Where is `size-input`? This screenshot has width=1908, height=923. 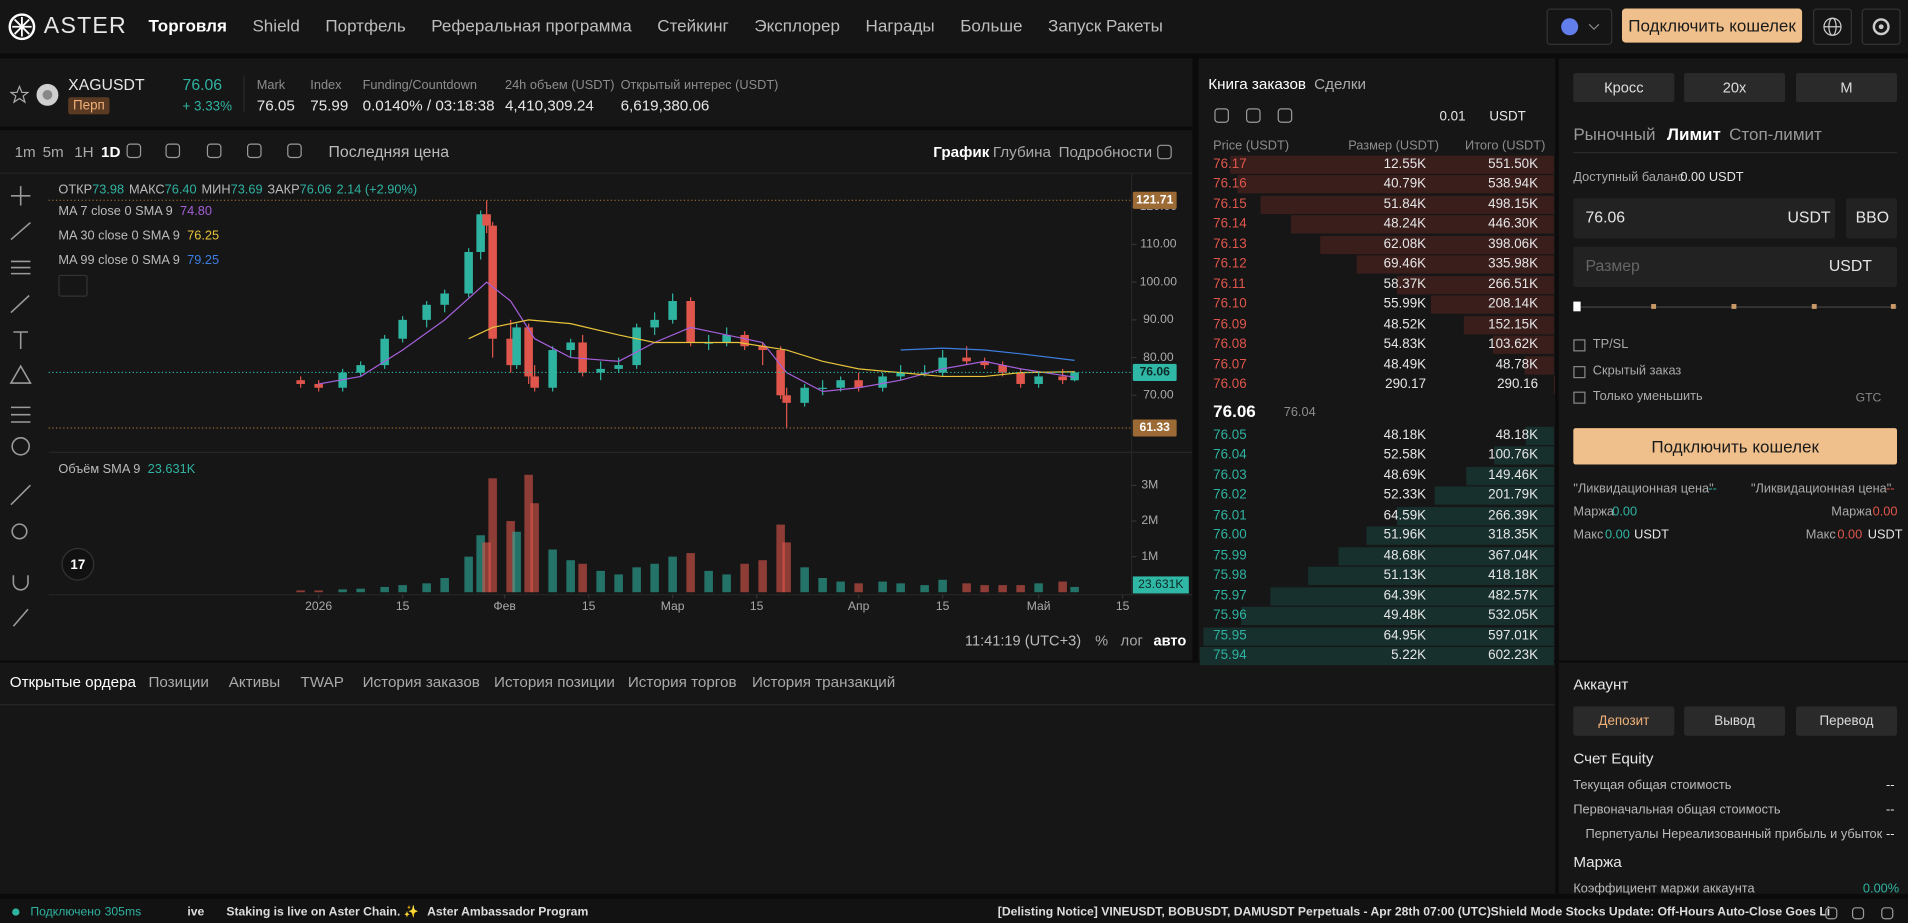
size-input is located at coordinates (1735, 266).